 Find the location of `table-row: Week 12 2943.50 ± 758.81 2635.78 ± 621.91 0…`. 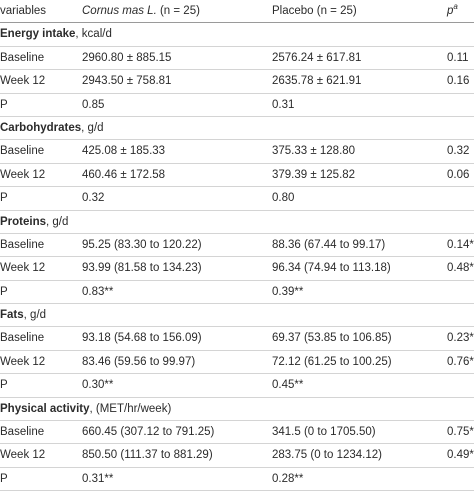

table-row: Week 12 2943.50 ± 758.81 2635.78 ± 621.91 0… is located at coordinates (237, 82).